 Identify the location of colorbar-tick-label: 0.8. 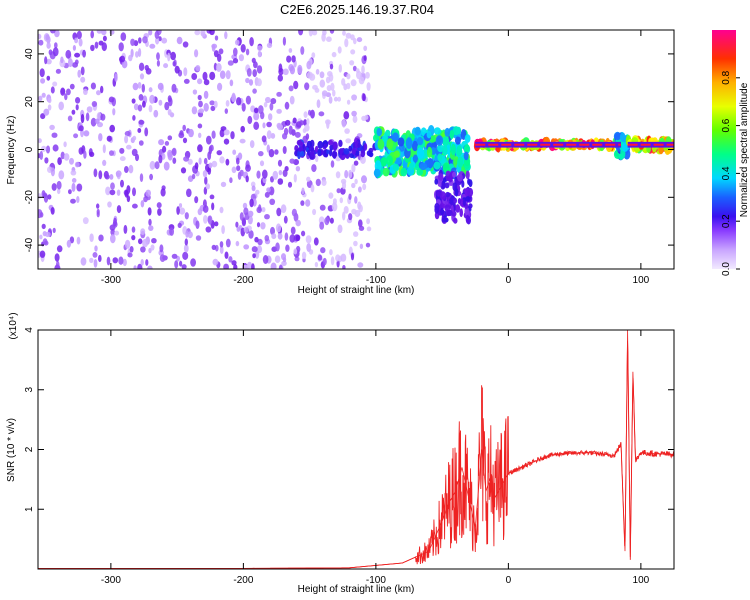
(726, 77).